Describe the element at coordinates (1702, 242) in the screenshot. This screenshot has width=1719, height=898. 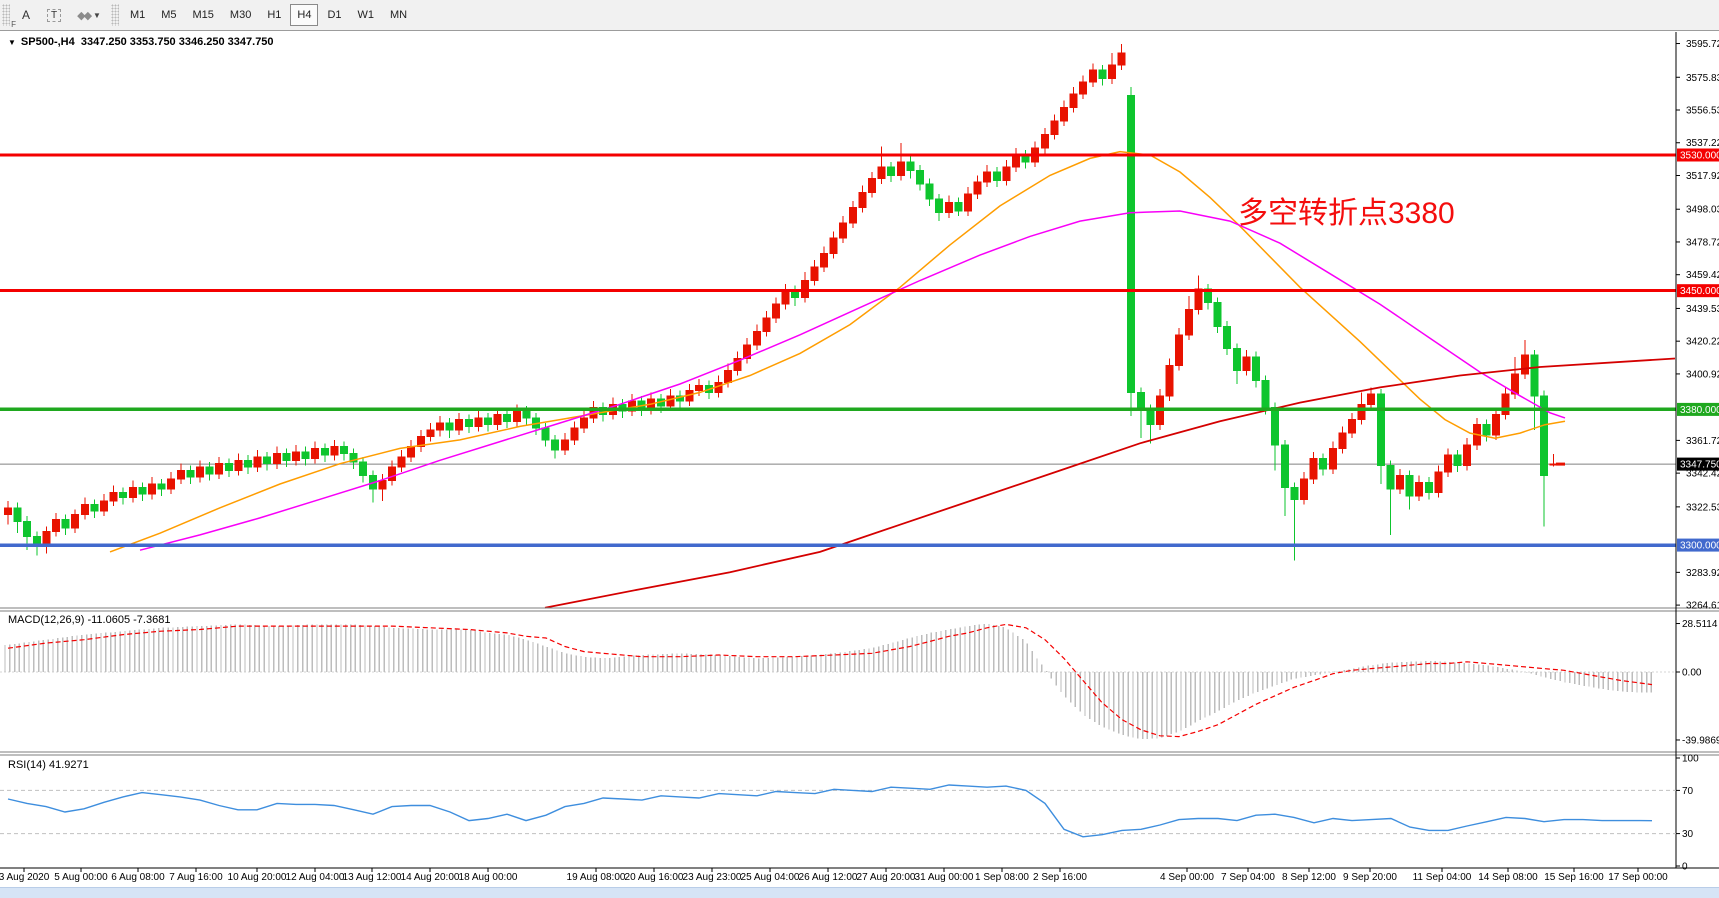
I see `price-tick-label: 3478.725` at that location.